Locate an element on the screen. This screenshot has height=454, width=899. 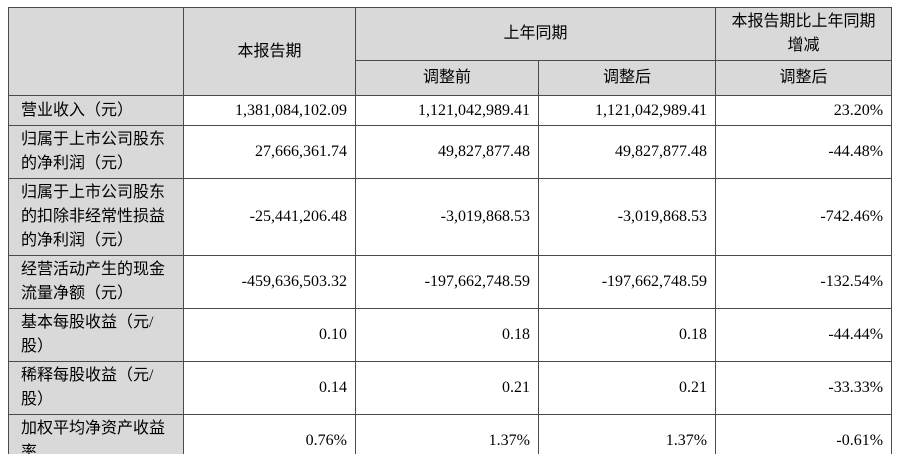
header-change: 本报告期比上年同期增减 is located at coordinates (804, 34).